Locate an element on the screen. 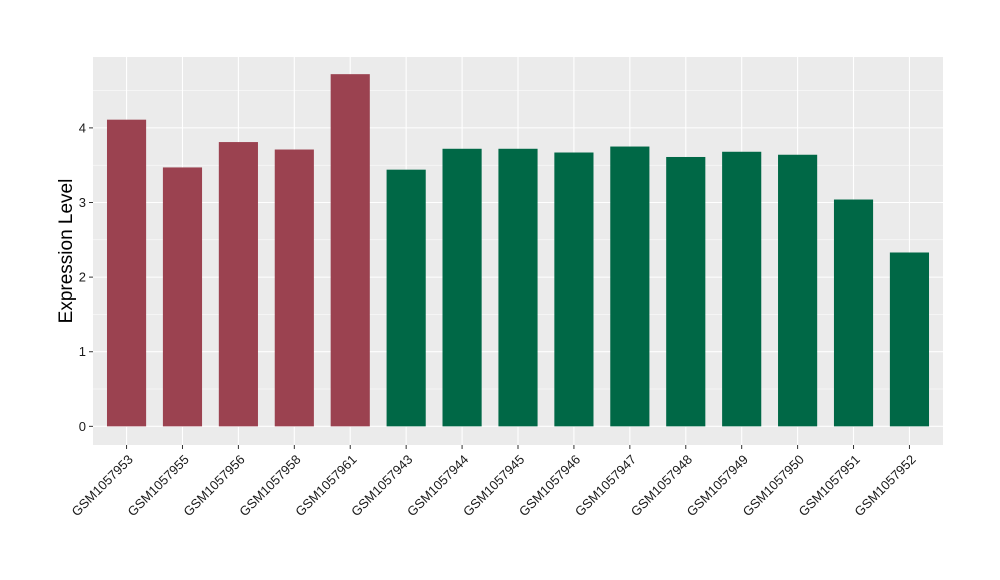 The height and width of the screenshot is (580, 1000). bar-GSM1057956 is located at coordinates (238, 284).